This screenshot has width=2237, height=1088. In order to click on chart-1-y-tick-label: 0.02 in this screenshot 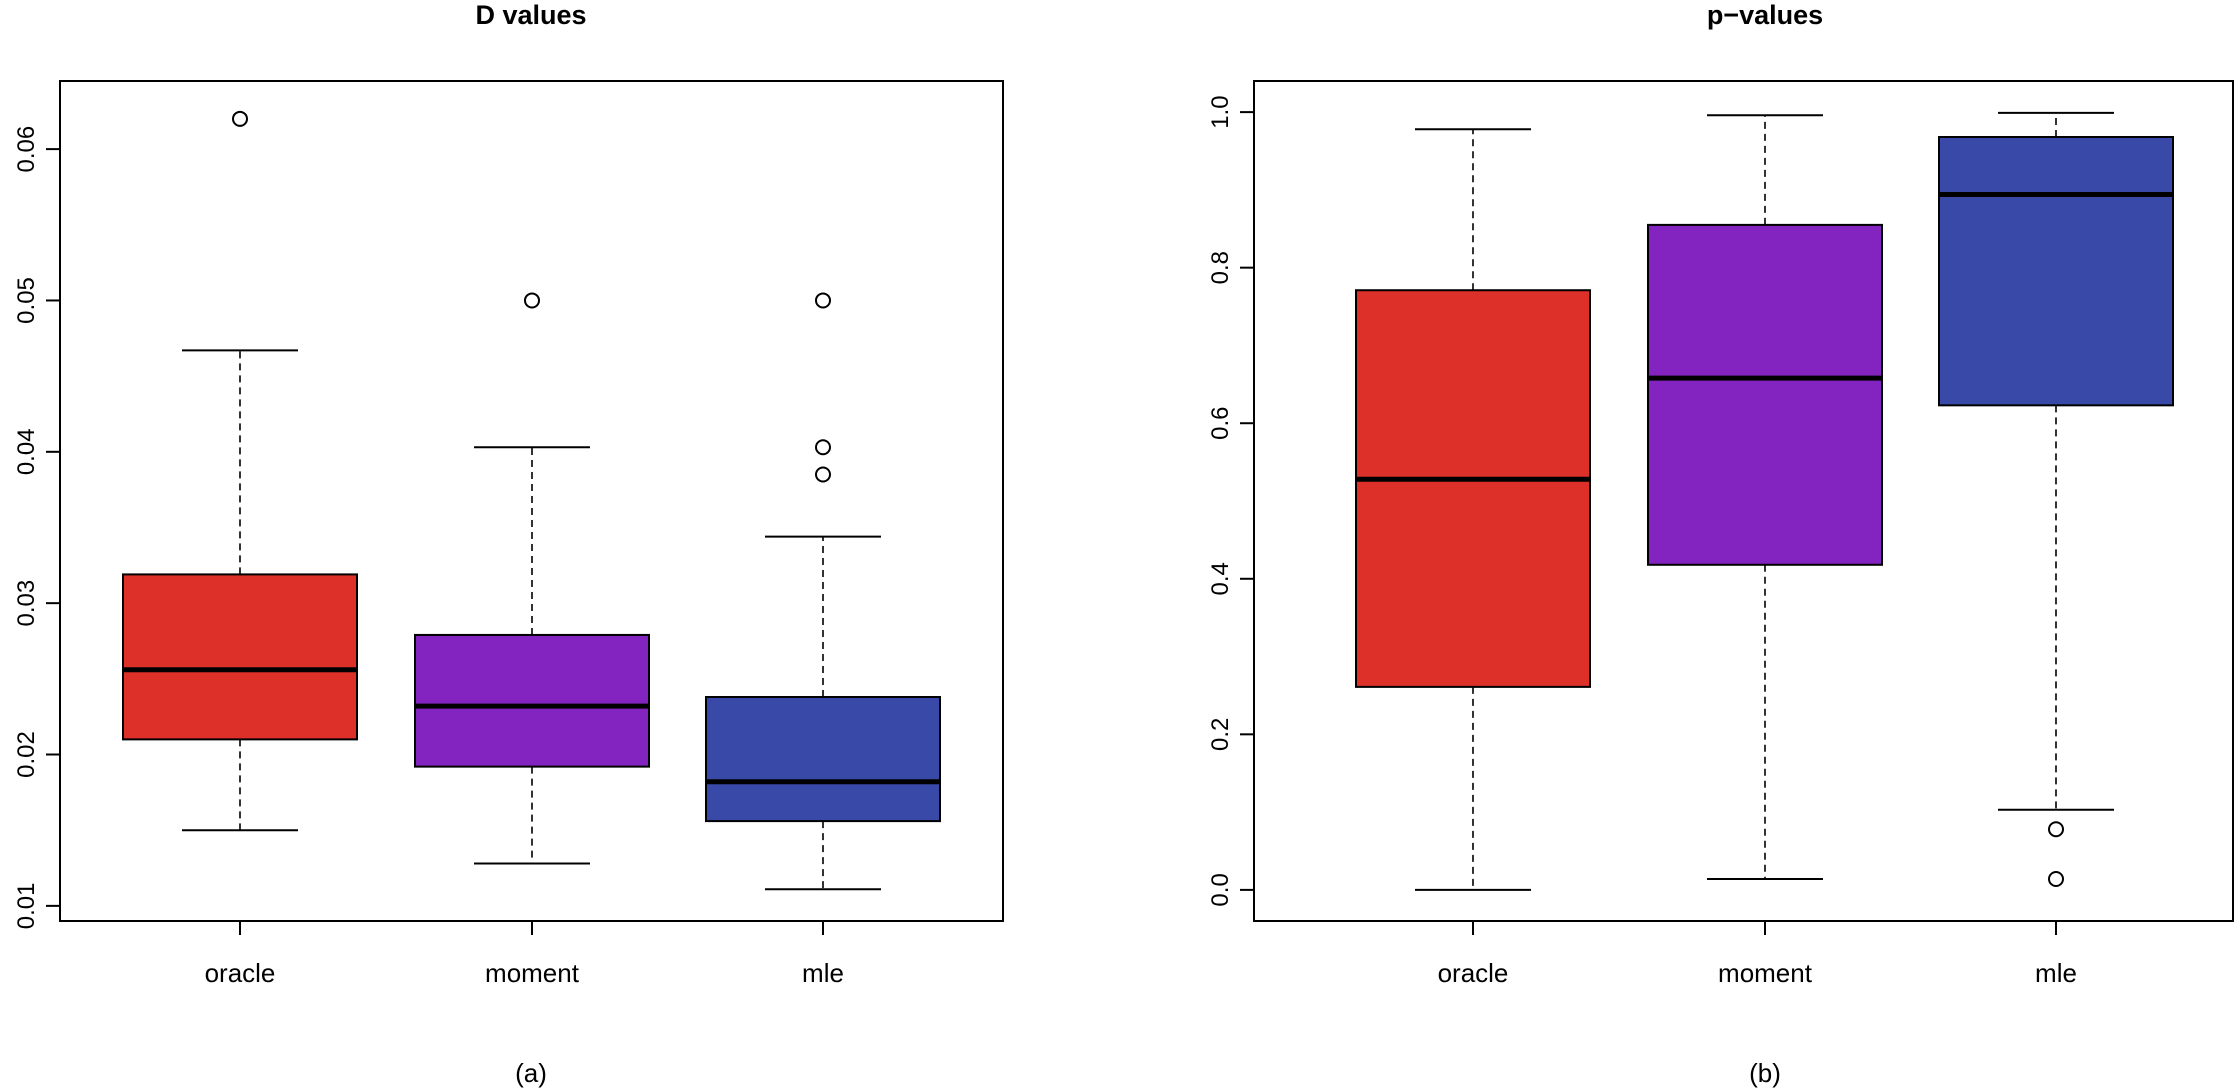, I will do `click(26, 754)`.